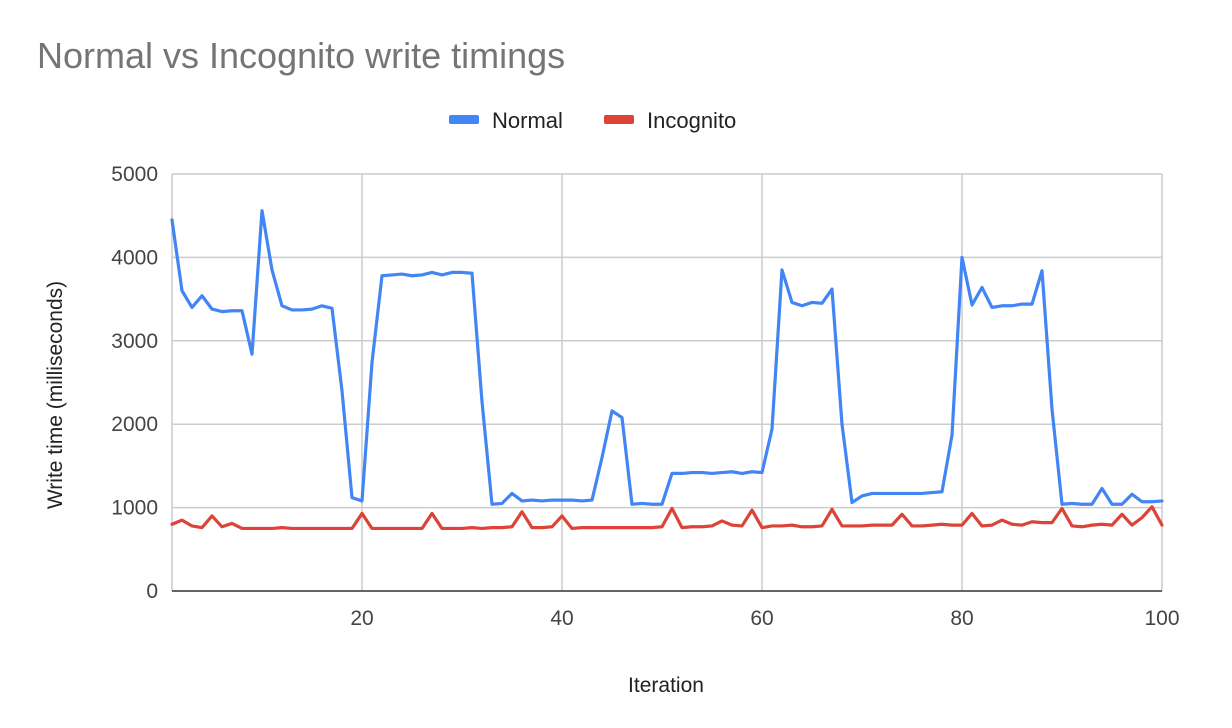 This screenshot has width=1232, height=728. I want to click on x-tick-label: 60, so click(761, 618).